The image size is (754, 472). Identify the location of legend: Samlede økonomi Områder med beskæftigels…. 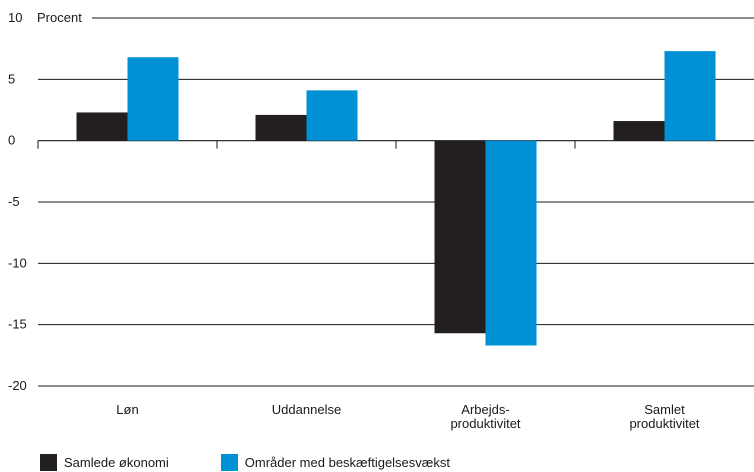
(271, 462).